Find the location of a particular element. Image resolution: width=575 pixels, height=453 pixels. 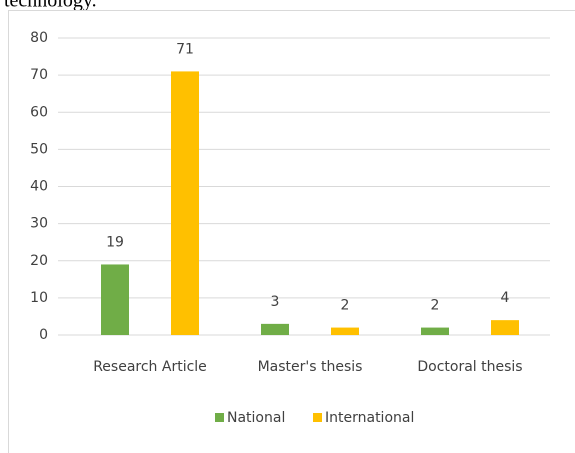

x-tick-label: Doctoral thesis is located at coordinates (469, 367).